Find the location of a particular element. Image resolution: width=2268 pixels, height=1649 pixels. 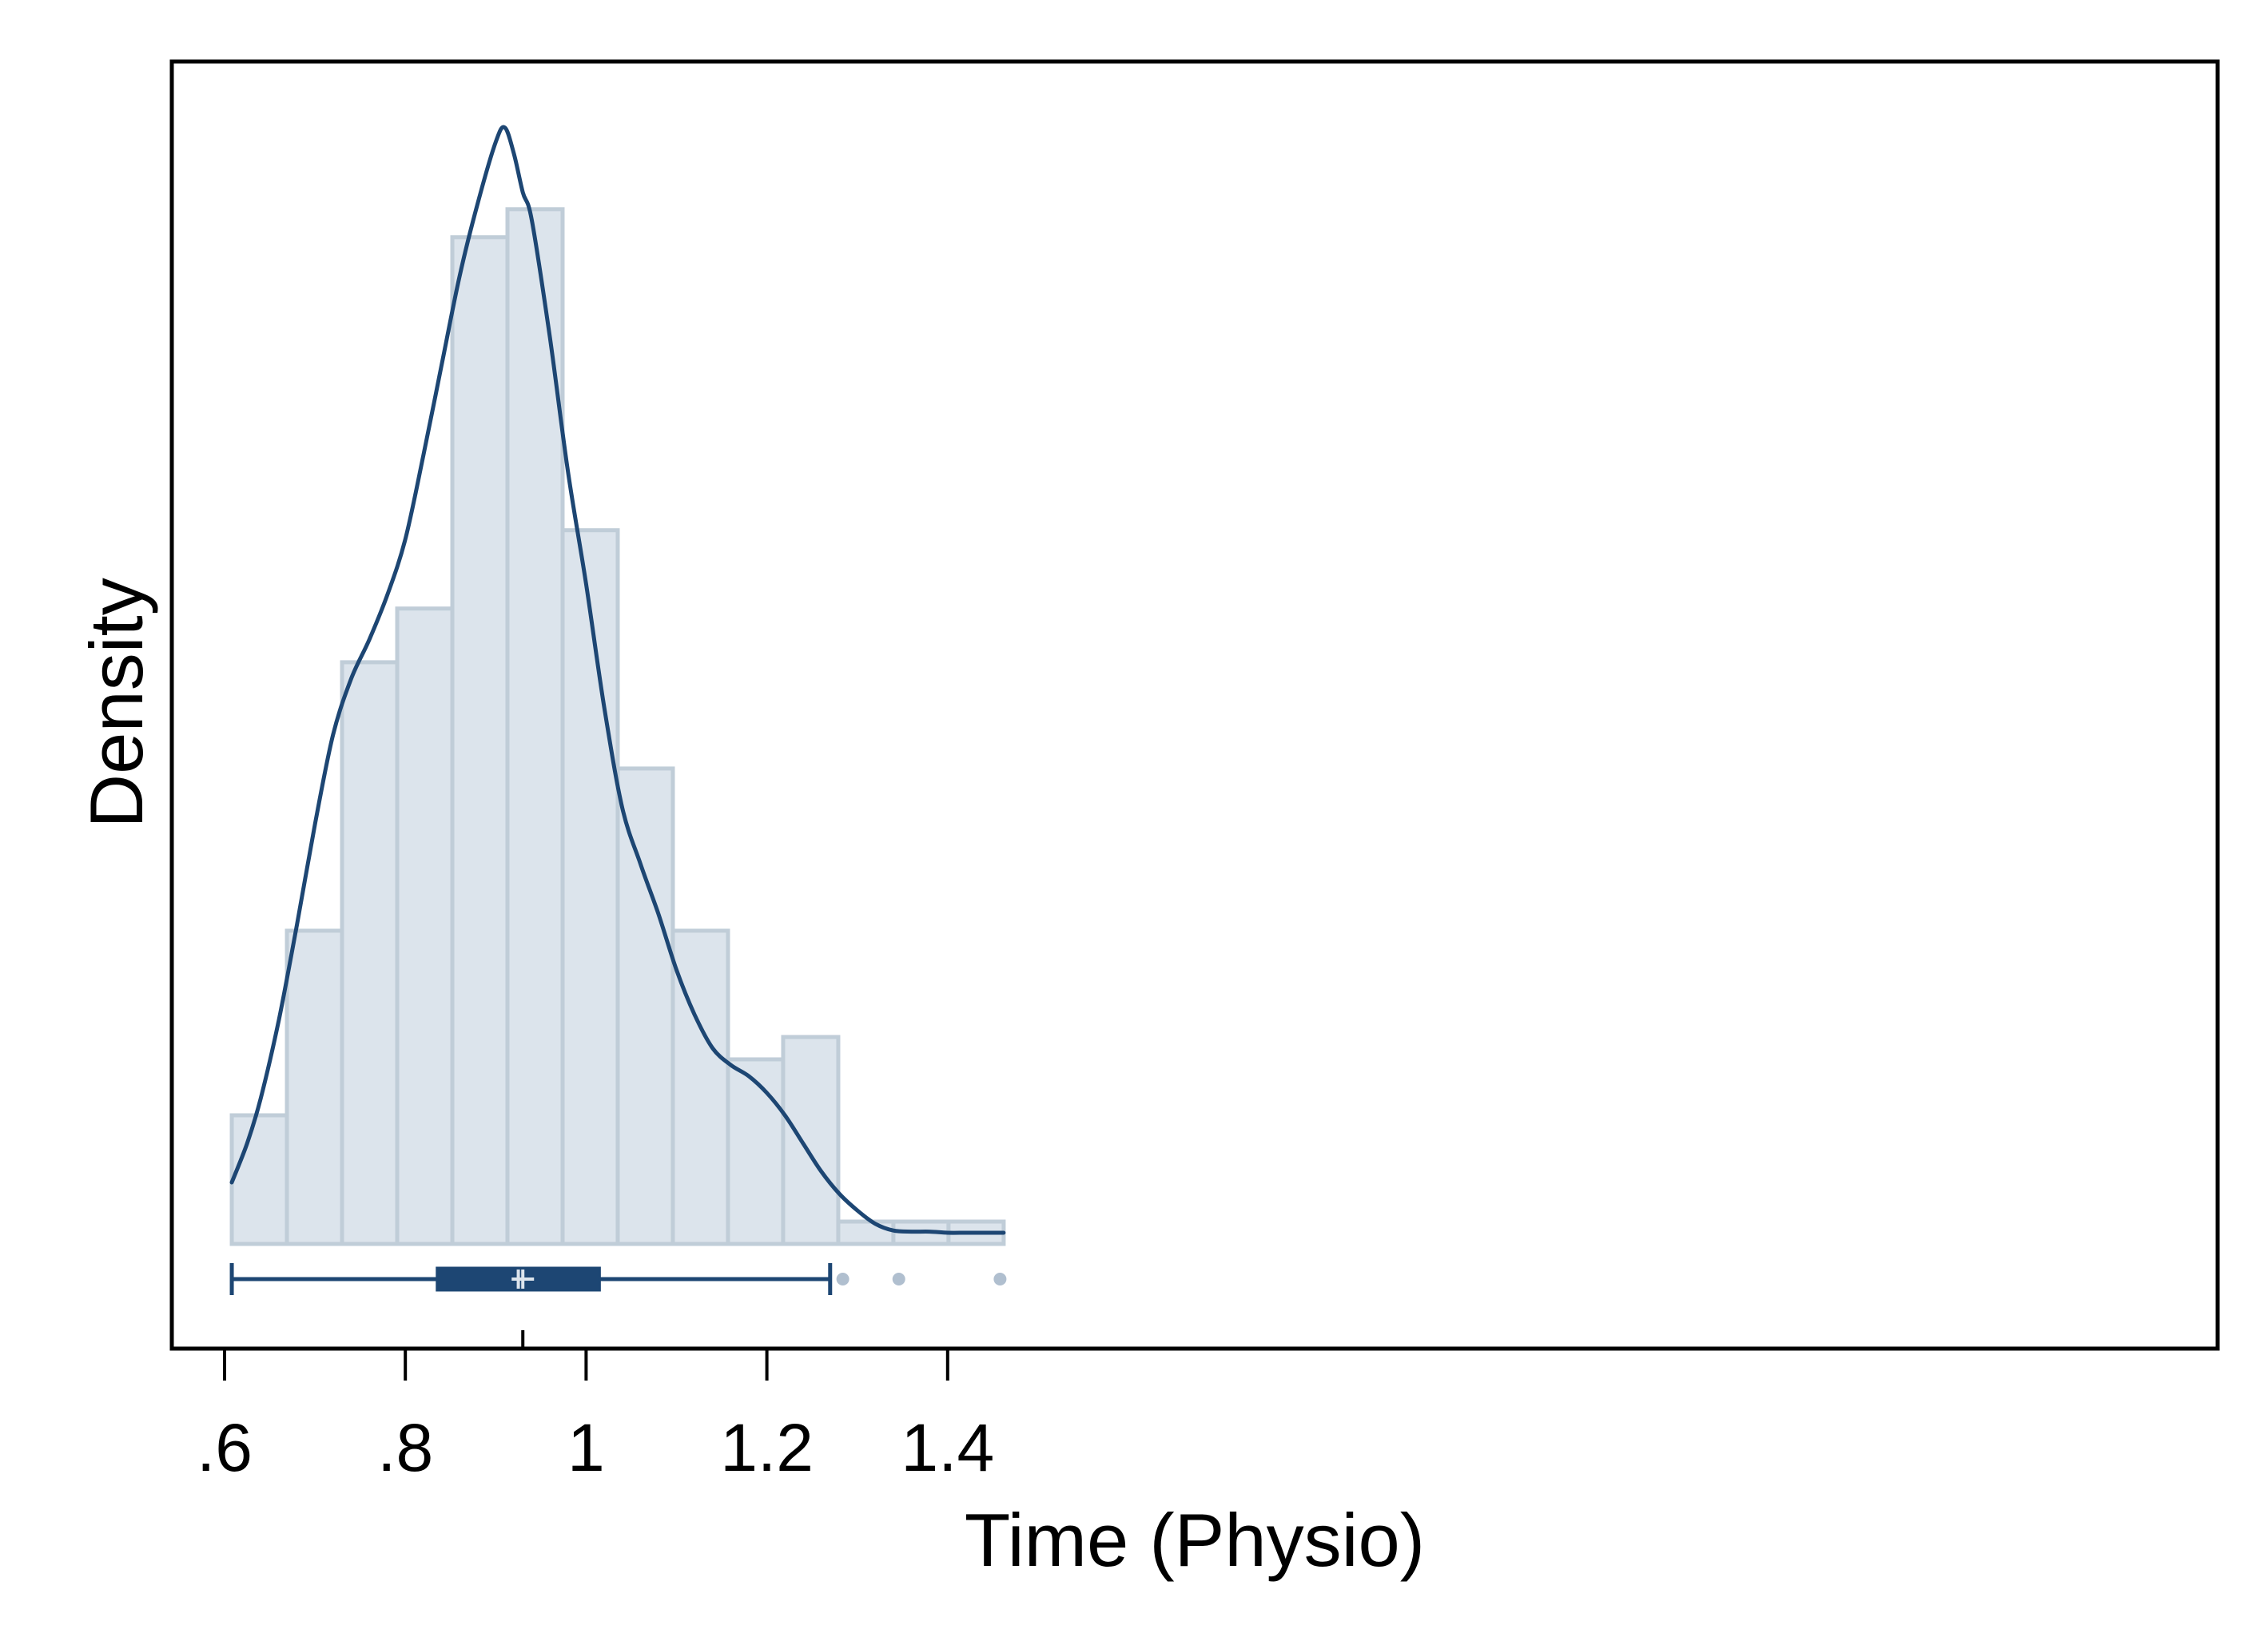

boxplot is located at coordinates (618, 1306).